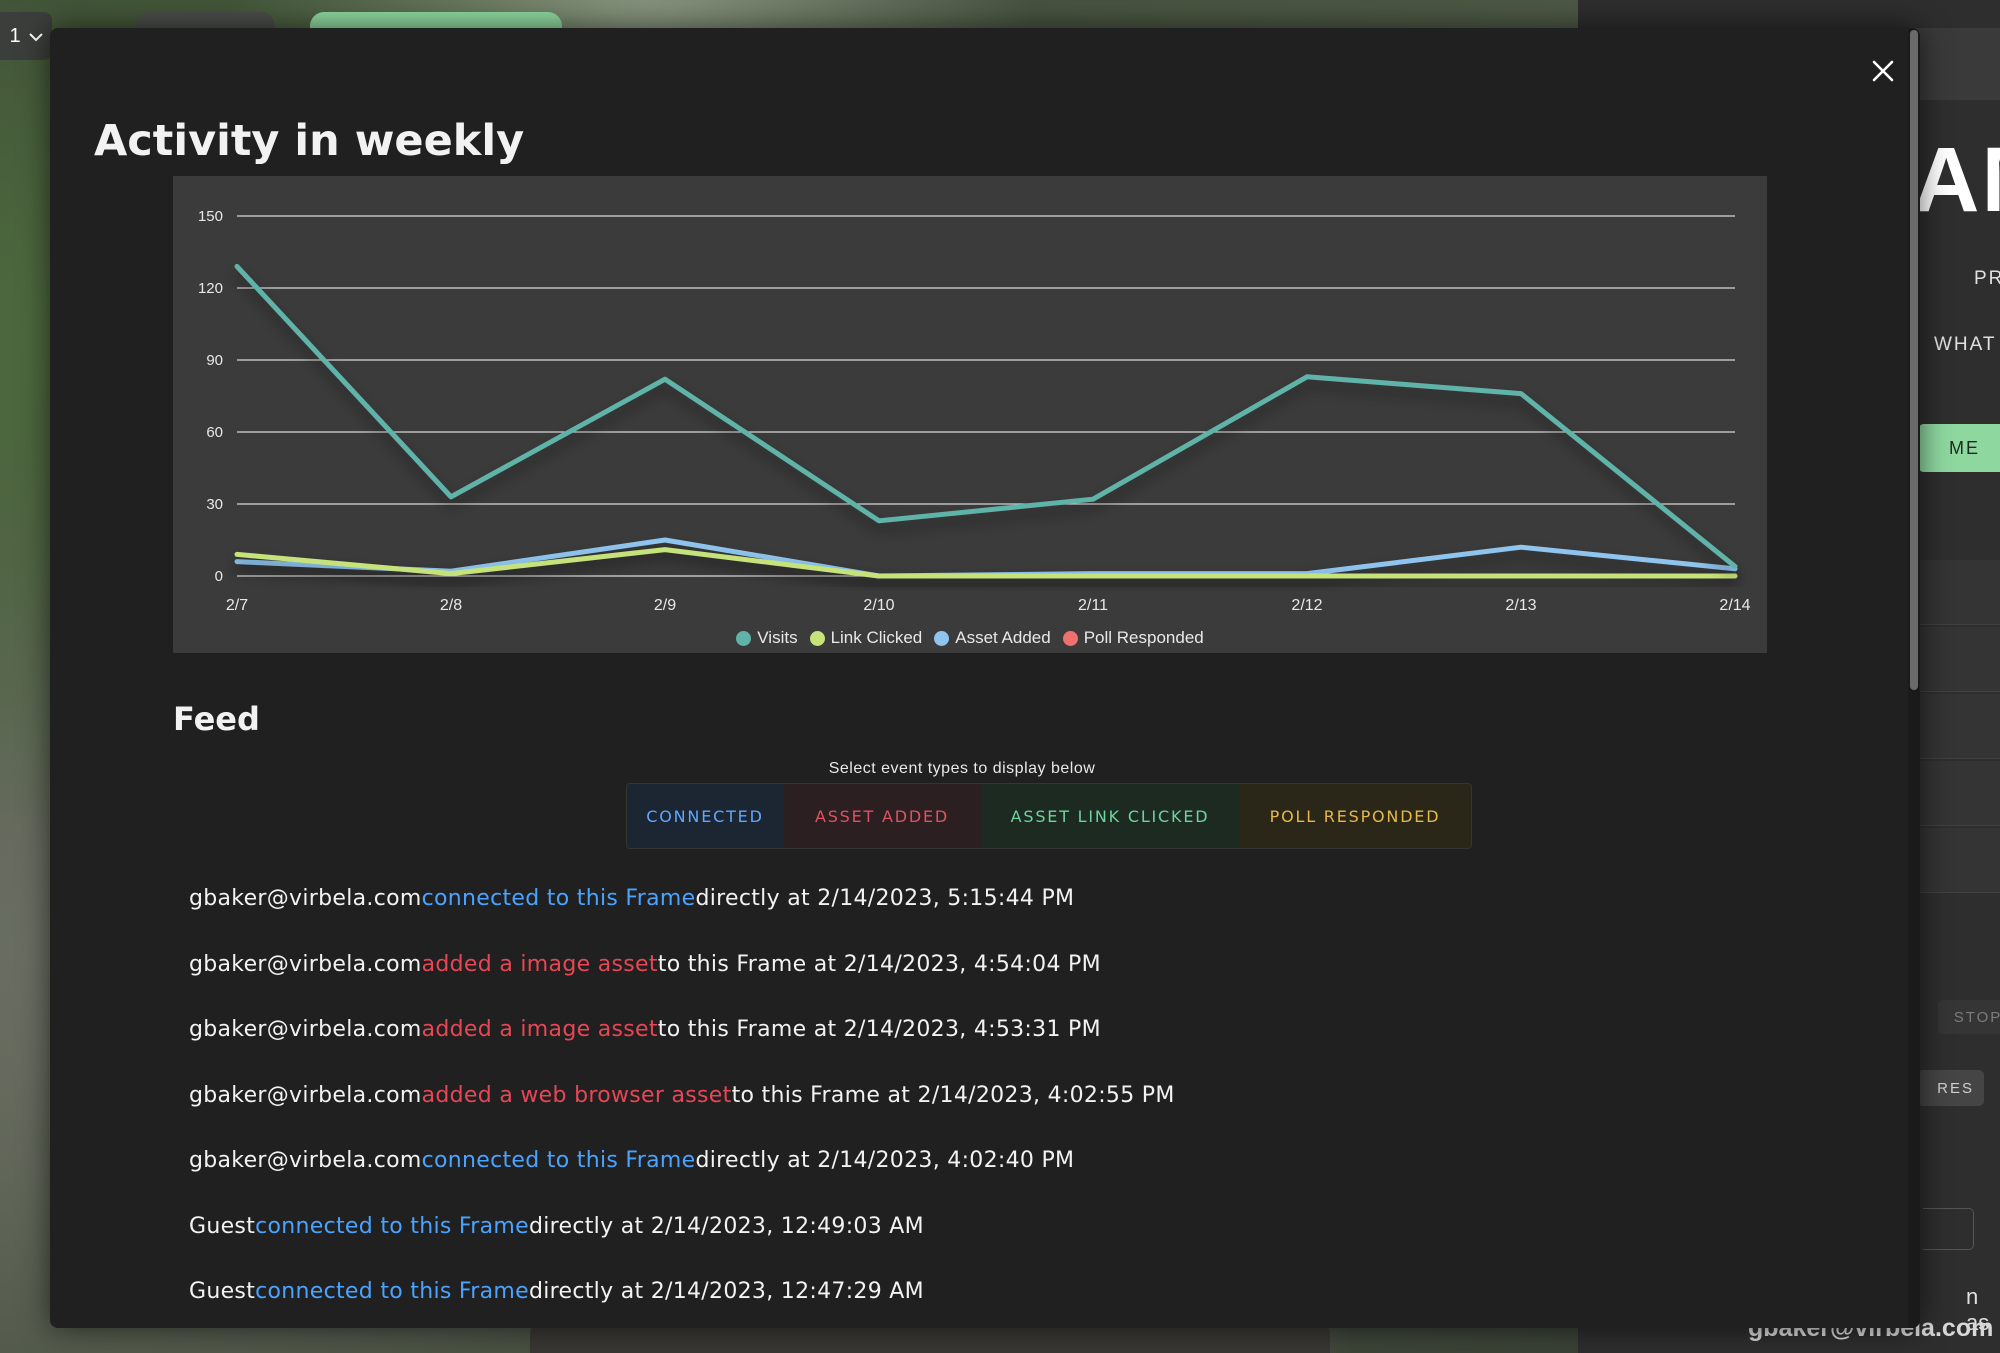  I want to click on legend-item: Link Clicked, so click(866, 638).